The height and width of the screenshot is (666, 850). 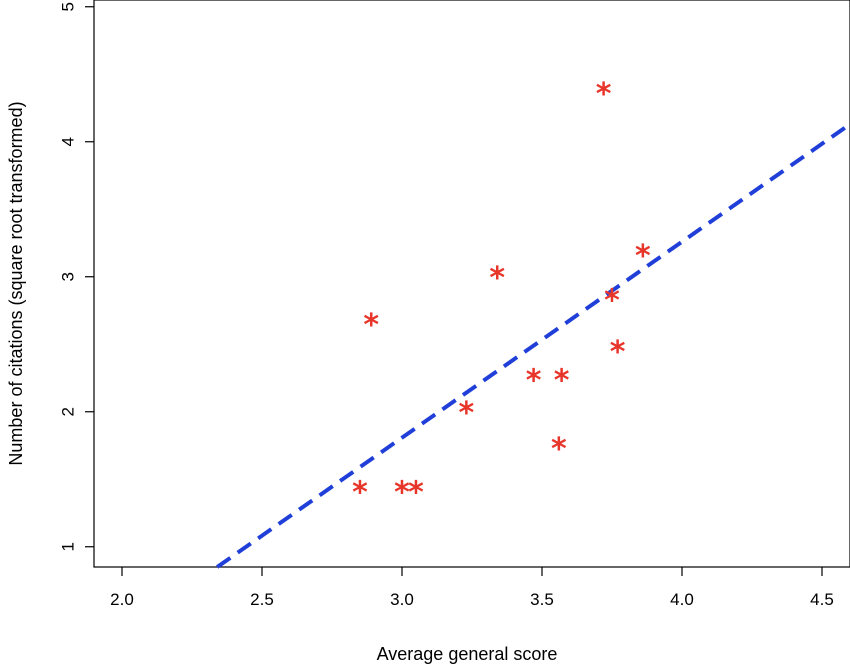 I want to click on y-tick-label: 2, so click(x=68, y=411).